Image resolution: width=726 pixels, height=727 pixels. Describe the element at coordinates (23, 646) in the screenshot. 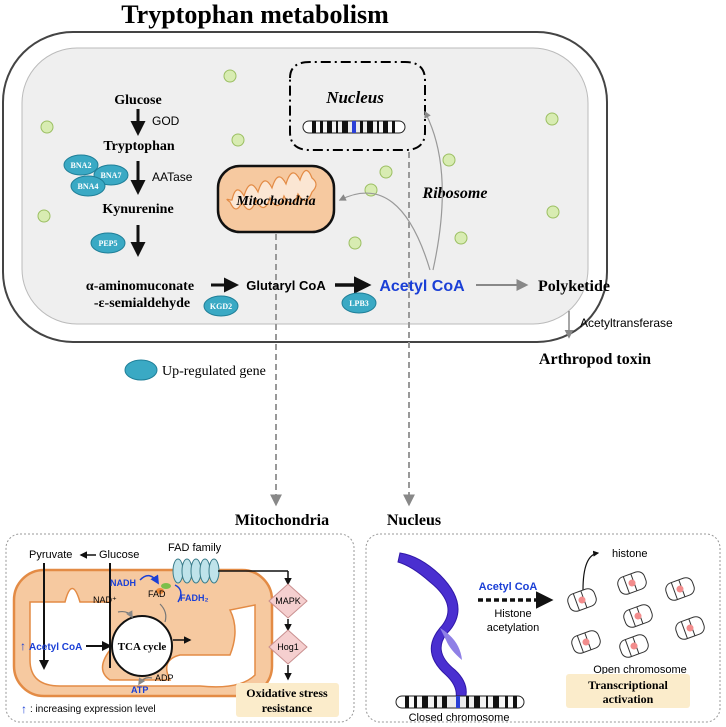

I see `mito-acetyl-arrow-up: ↑` at that location.